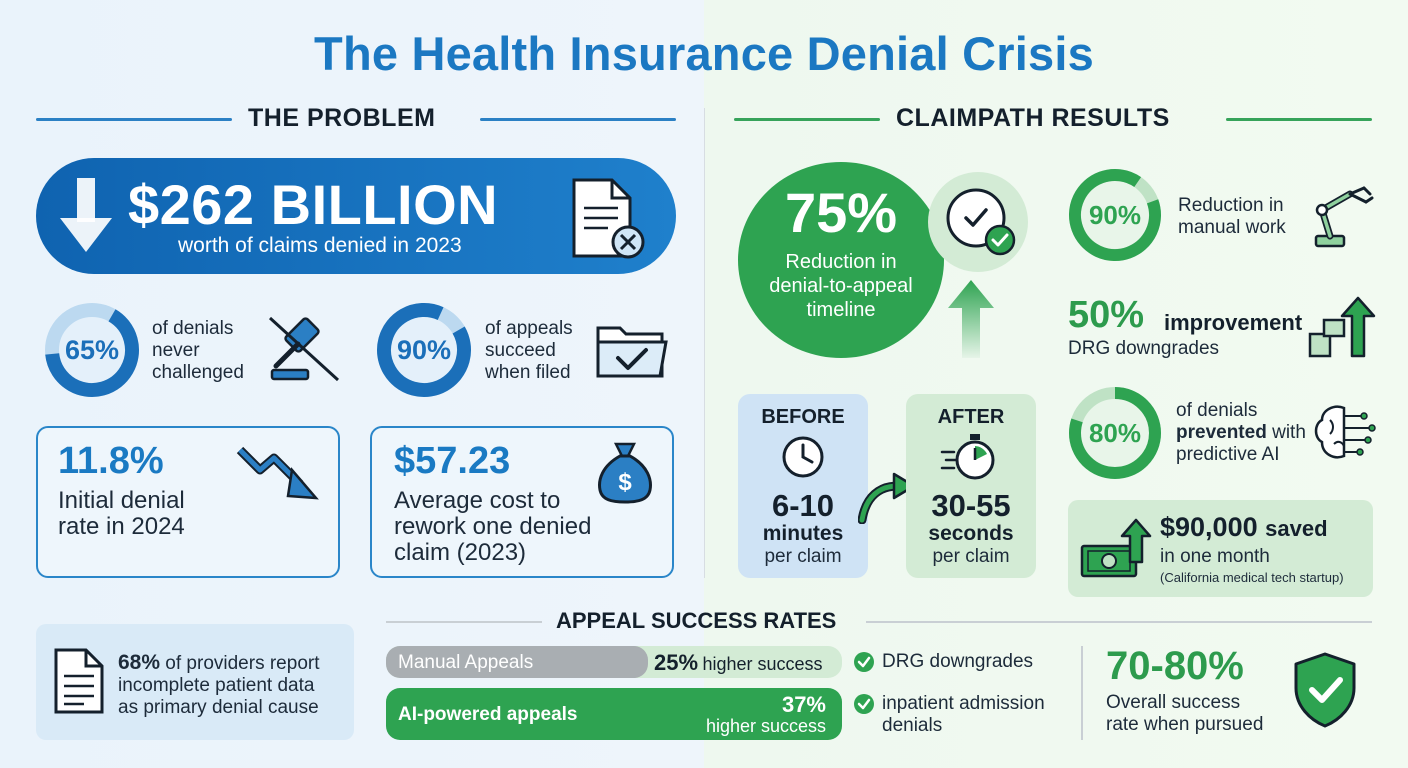 The width and height of the screenshot is (1408, 768). What do you see at coordinates (958, 661) in the screenshot?
I see `check-drg-text: DRG downgrades` at bounding box center [958, 661].